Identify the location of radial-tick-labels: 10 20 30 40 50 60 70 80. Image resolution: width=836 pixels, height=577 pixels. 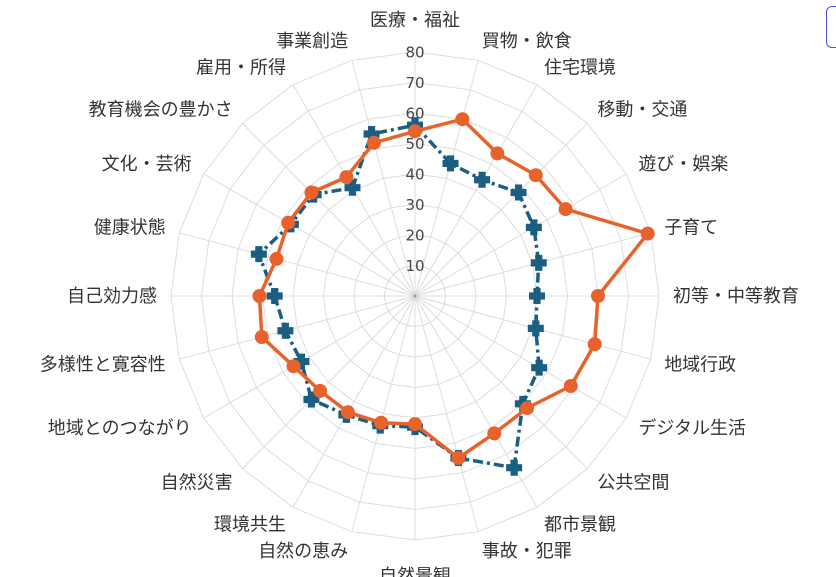
(414, 160).